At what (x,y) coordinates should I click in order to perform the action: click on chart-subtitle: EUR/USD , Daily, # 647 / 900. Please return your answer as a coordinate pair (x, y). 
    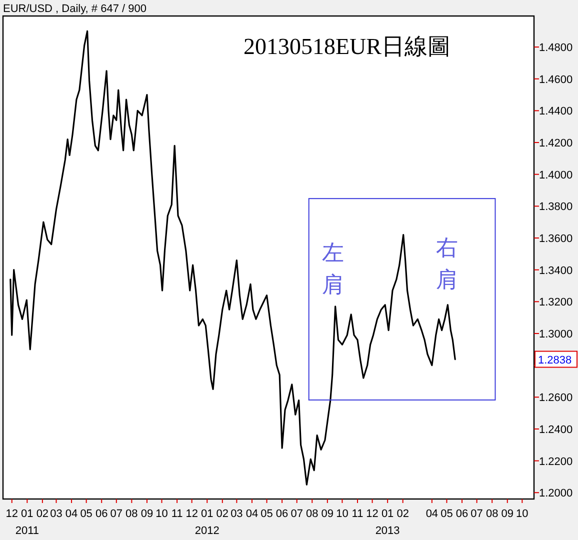
    Looking at the image, I should click on (74, 9).